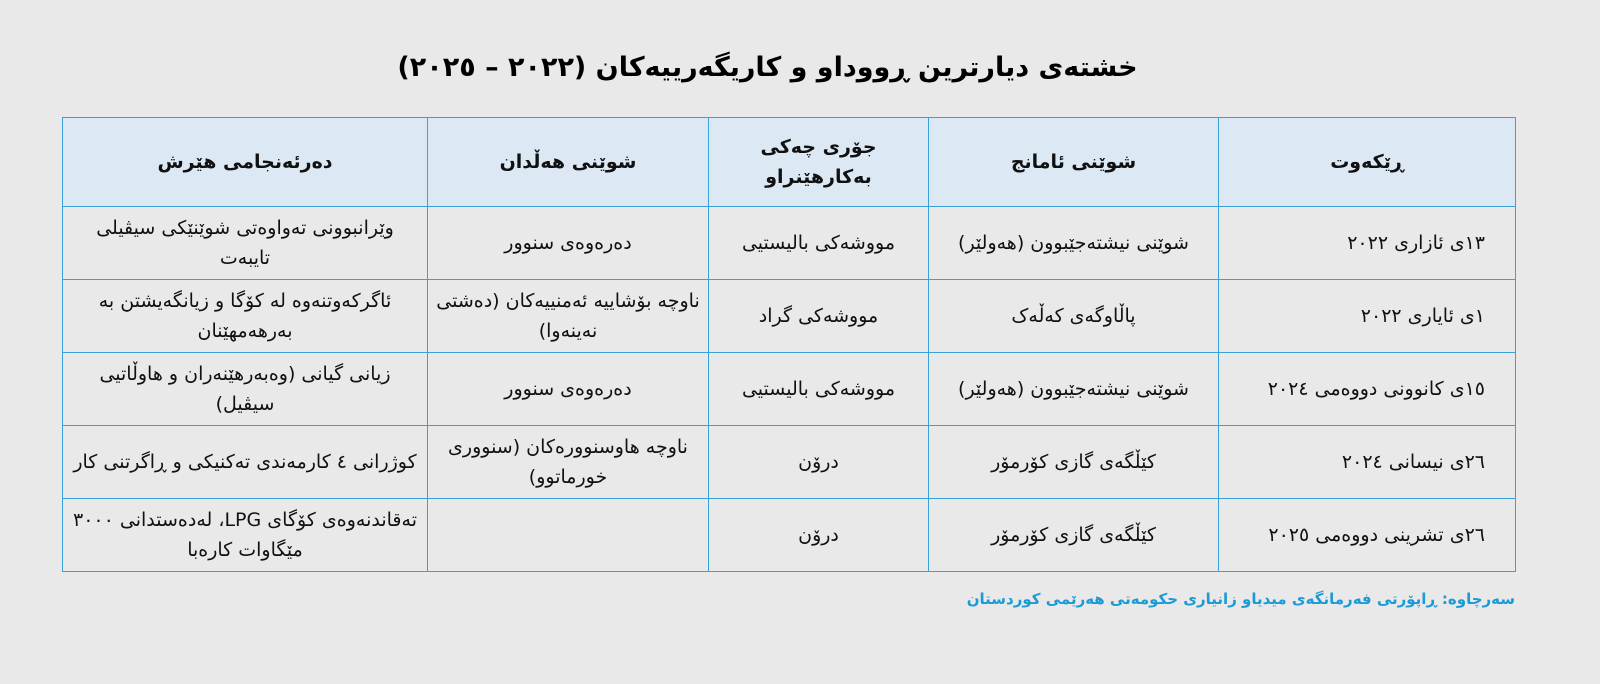 The height and width of the screenshot is (684, 1600). What do you see at coordinates (1367, 162) in the screenshot?
I see `header-date: ڕێکەوت` at bounding box center [1367, 162].